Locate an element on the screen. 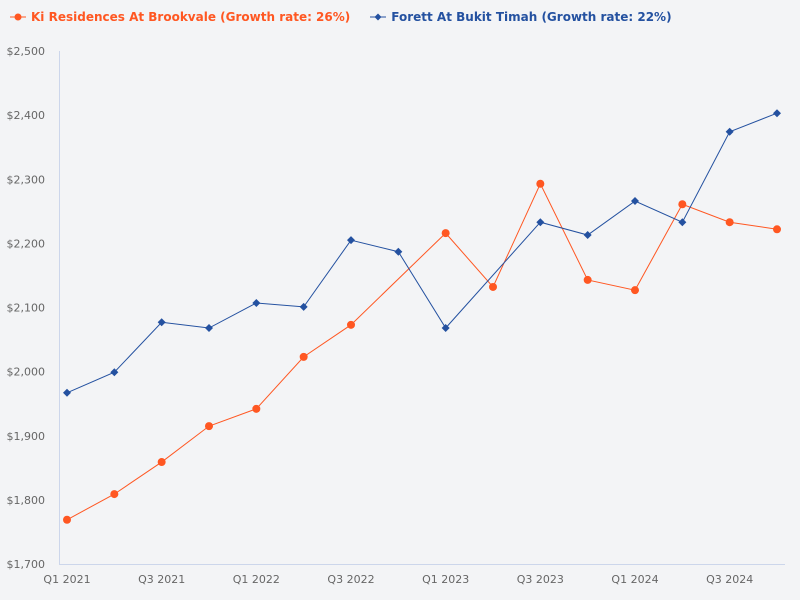 This screenshot has width=800, height=600. x-tick-label: Q1 2024 is located at coordinates (634, 579).